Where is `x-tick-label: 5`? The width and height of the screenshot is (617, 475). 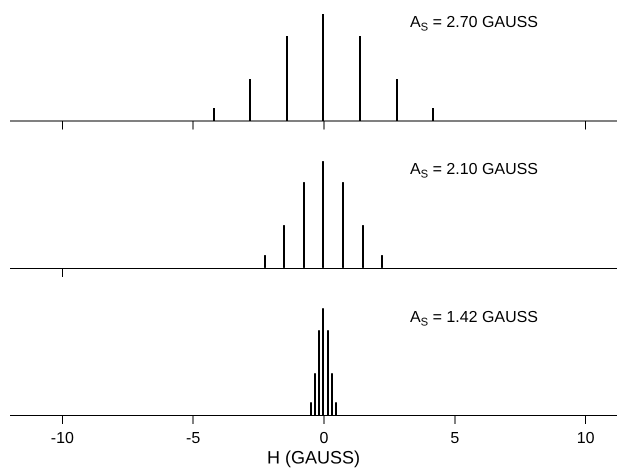
x-tick-label: 5 is located at coordinates (455, 439).